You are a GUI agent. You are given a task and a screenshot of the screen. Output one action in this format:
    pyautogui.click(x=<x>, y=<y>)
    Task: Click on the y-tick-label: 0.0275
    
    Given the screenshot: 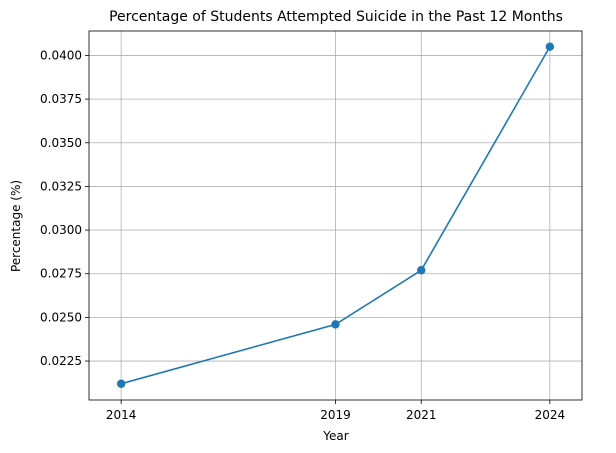 What is the action you would take?
    pyautogui.click(x=61, y=274)
    